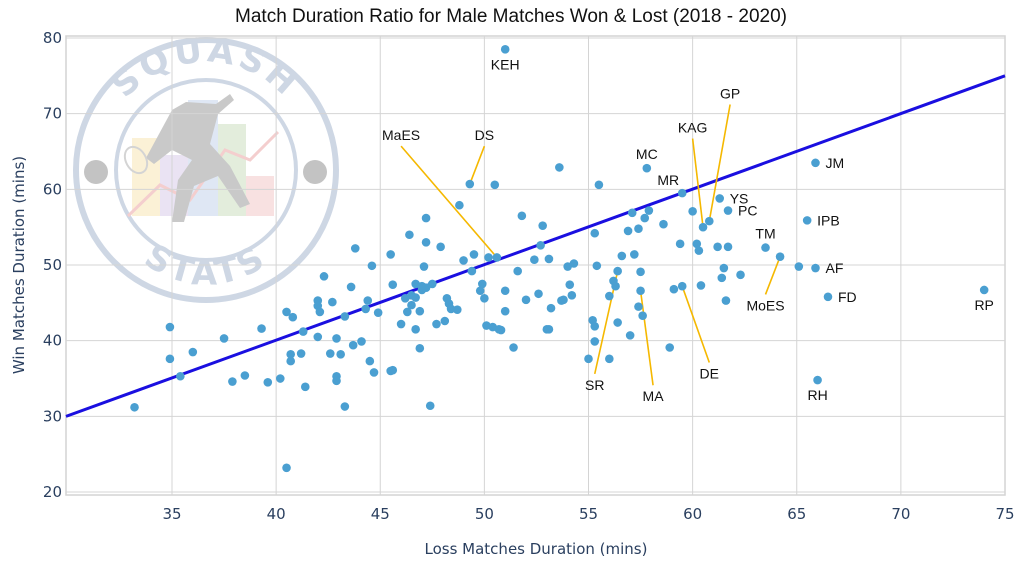 Image resolution: width=1023 pixels, height=564 pixels. Describe the element at coordinates (796, 514) in the screenshot. I see `x-tick-label: 65` at that location.